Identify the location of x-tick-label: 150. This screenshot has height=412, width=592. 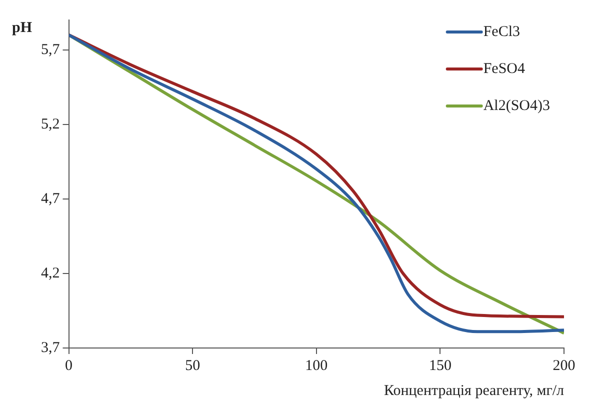
(440, 366).